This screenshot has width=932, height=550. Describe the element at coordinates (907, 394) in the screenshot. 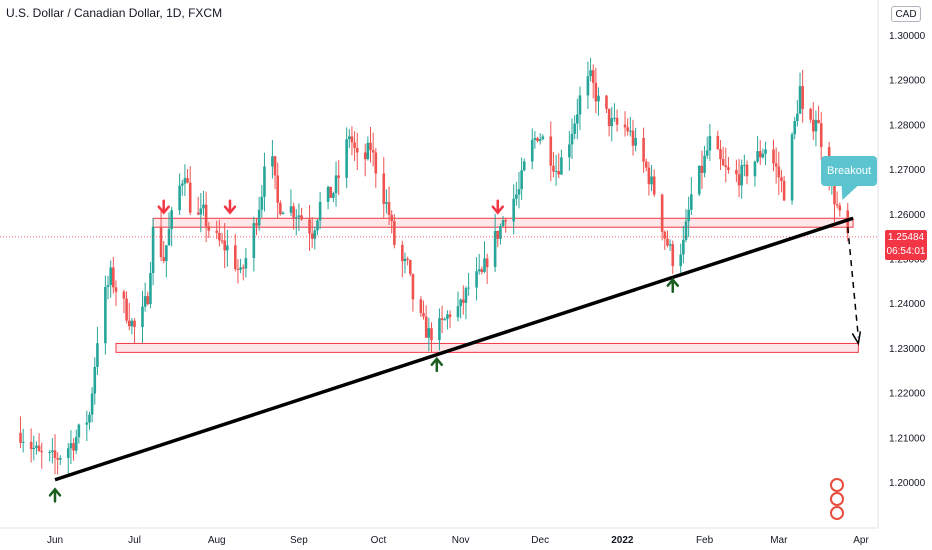

I see `y-tick-label: 1.22000` at that location.